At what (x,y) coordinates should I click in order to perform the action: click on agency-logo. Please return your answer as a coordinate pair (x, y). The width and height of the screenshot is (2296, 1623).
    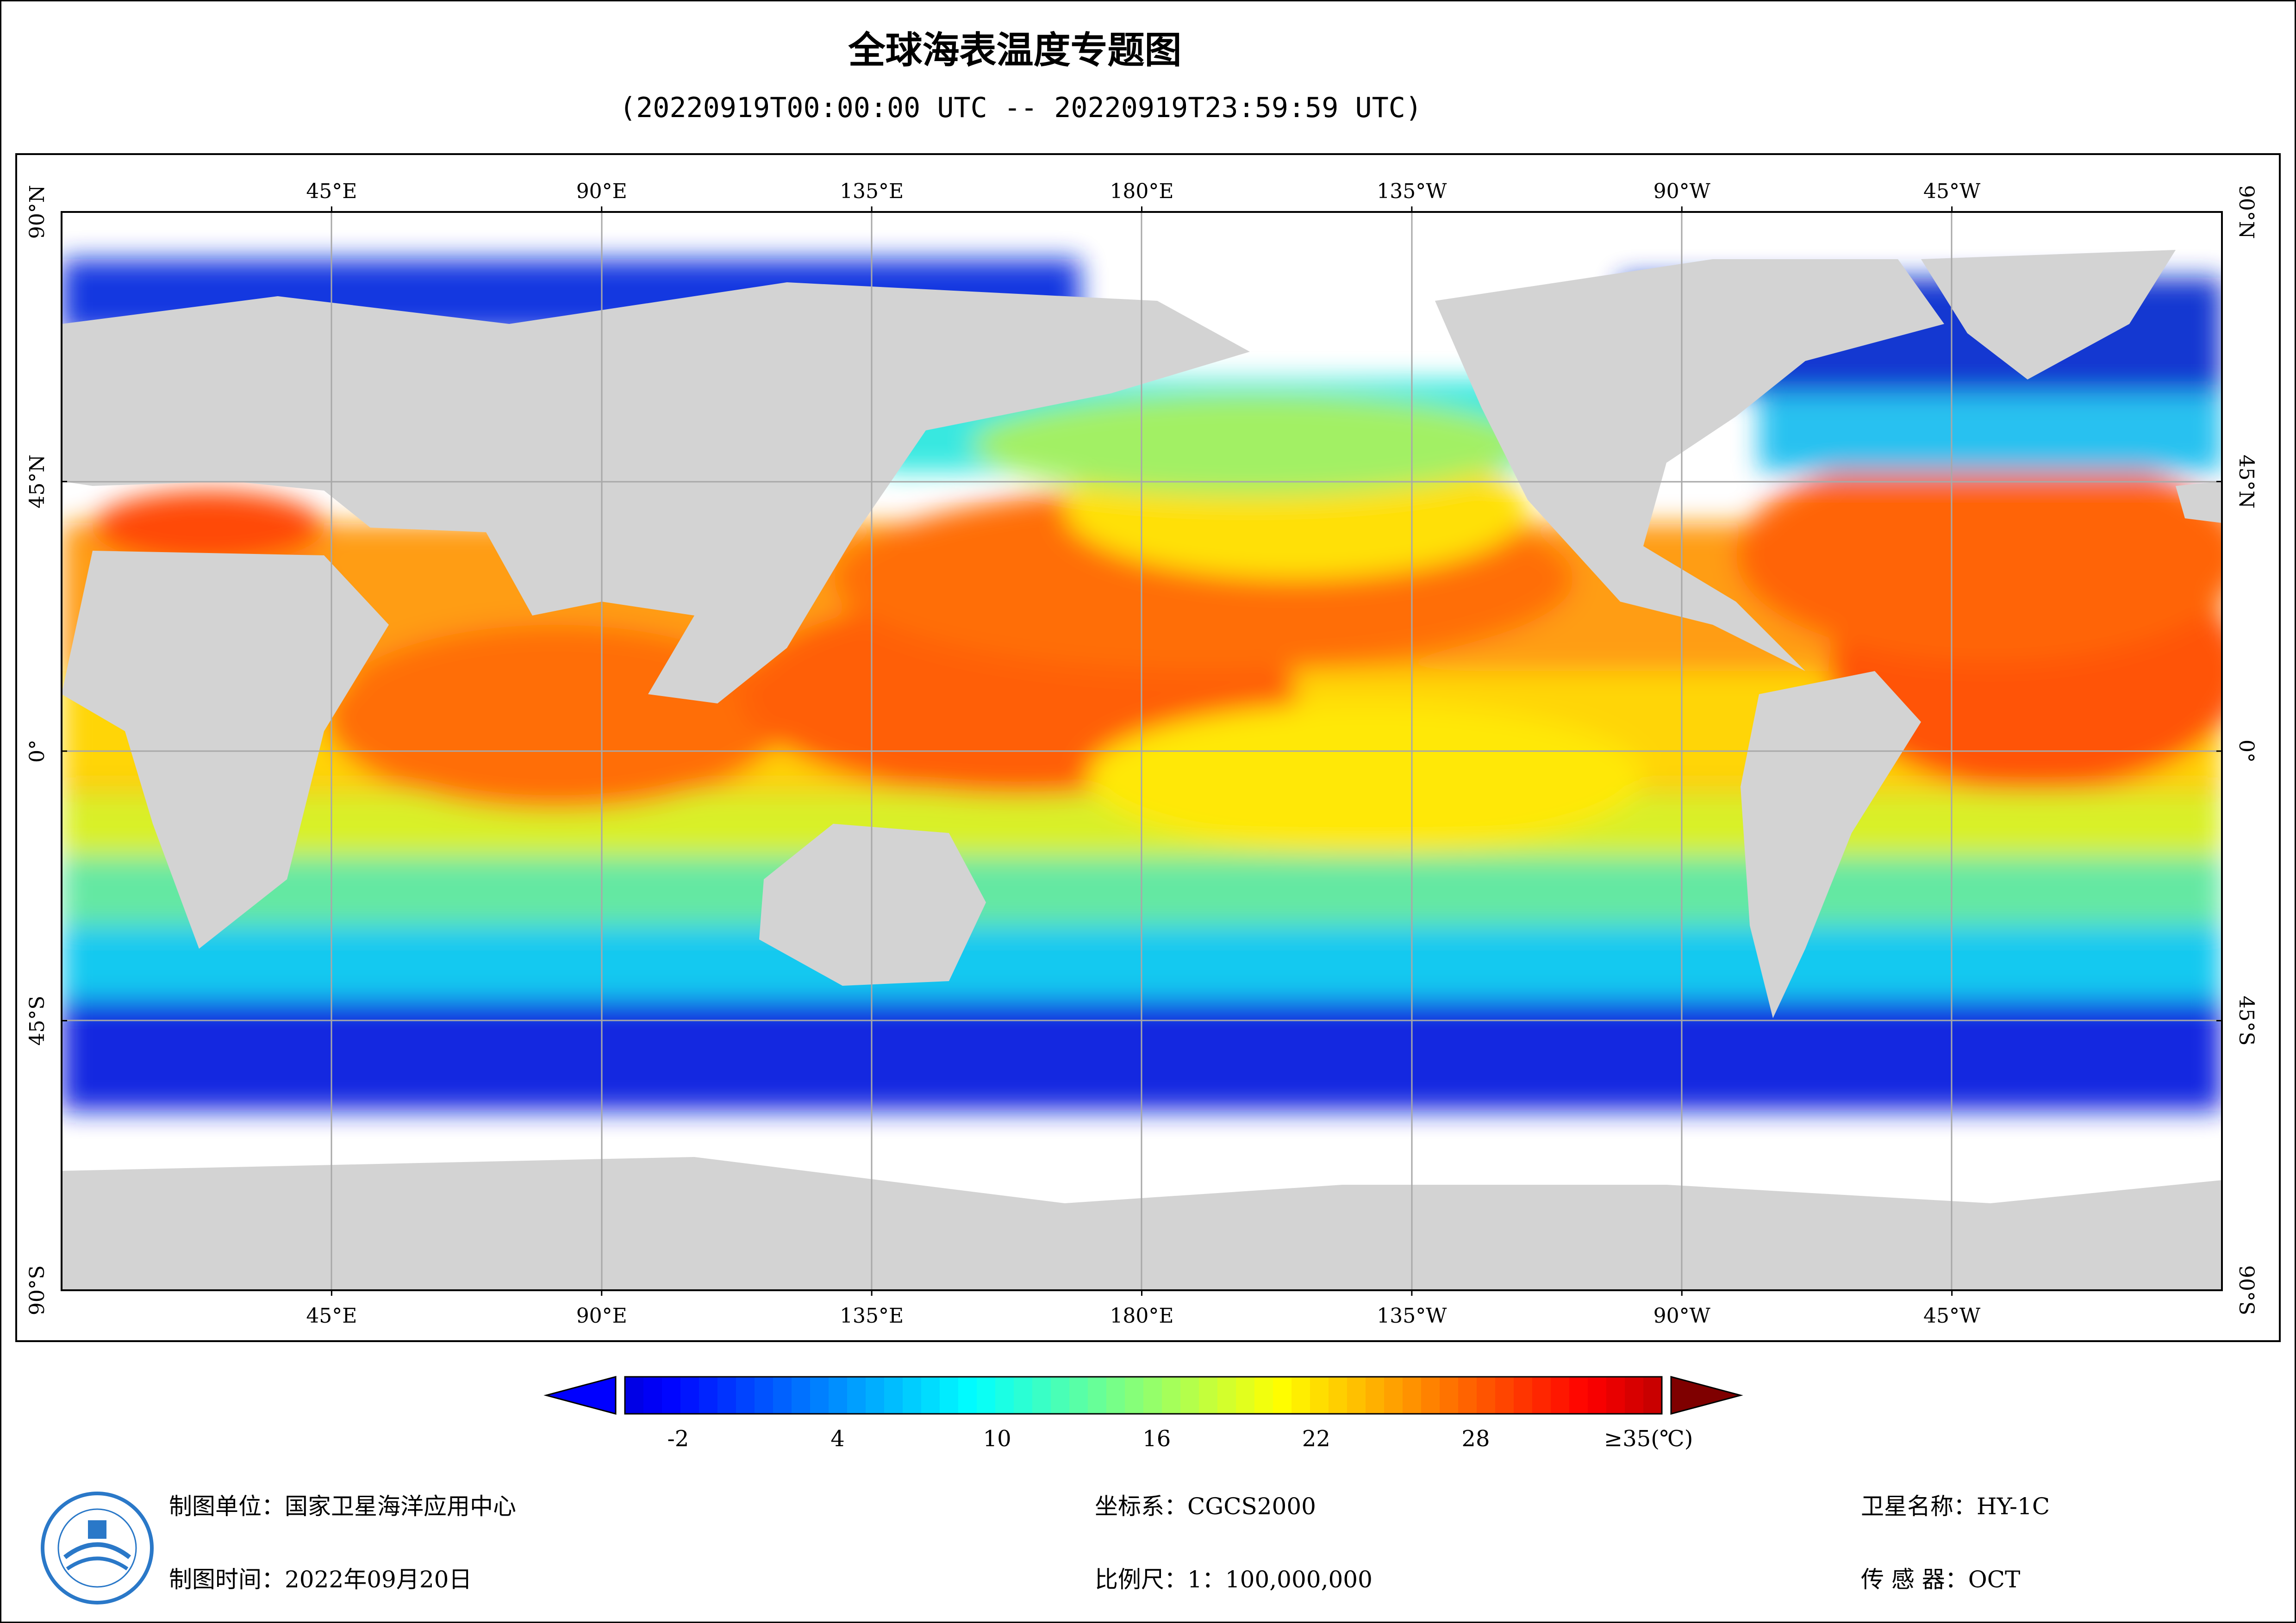
    Looking at the image, I should click on (97, 1548).